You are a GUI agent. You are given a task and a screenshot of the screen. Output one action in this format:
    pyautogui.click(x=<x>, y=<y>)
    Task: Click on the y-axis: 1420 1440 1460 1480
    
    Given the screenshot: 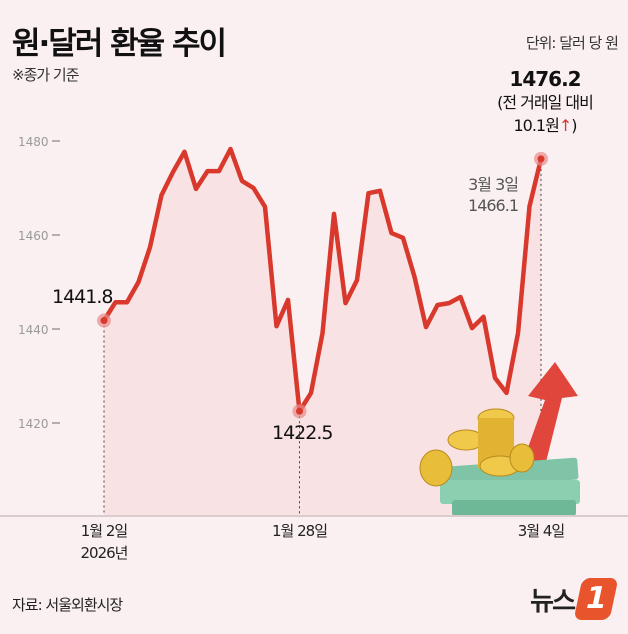 What is the action you would take?
    pyautogui.click(x=39, y=283)
    